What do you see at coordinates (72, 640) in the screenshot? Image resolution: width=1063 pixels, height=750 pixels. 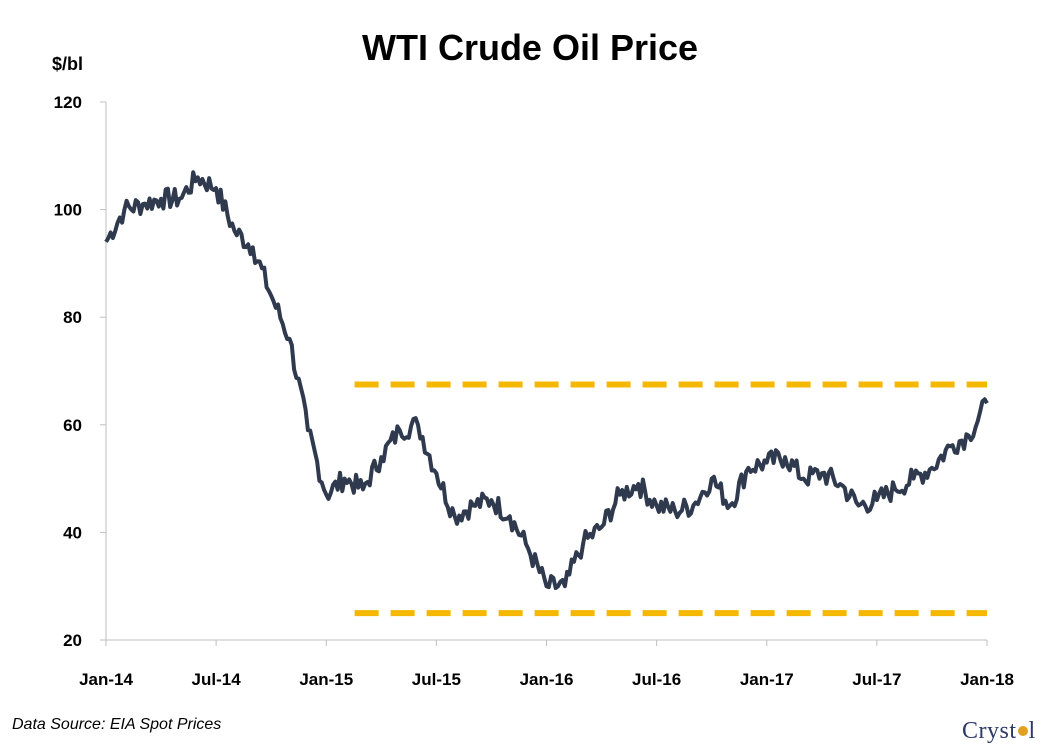 I see `y-tick-label: 20` at bounding box center [72, 640].